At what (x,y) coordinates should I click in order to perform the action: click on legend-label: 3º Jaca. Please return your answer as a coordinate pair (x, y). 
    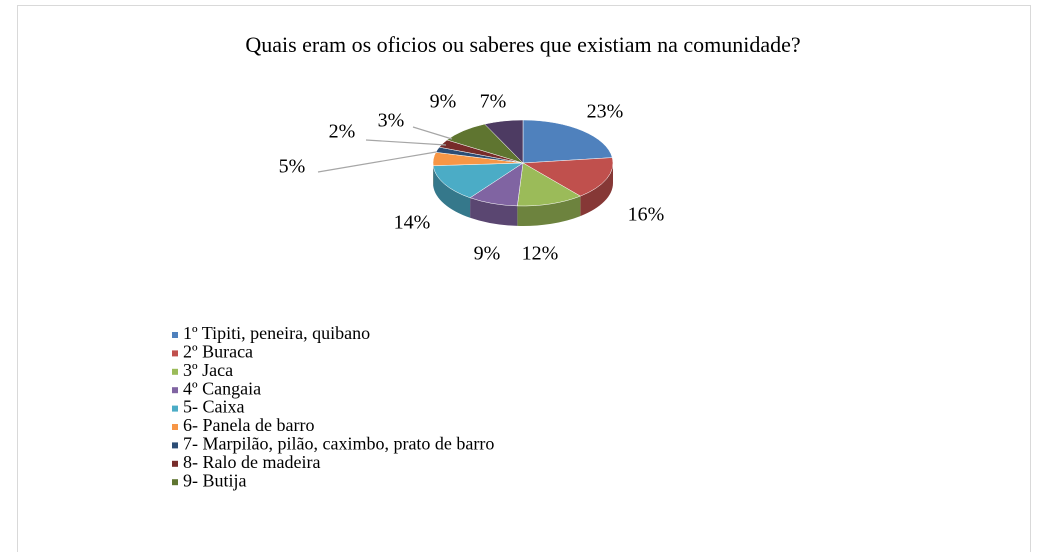
    Looking at the image, I should click on (208, 370).